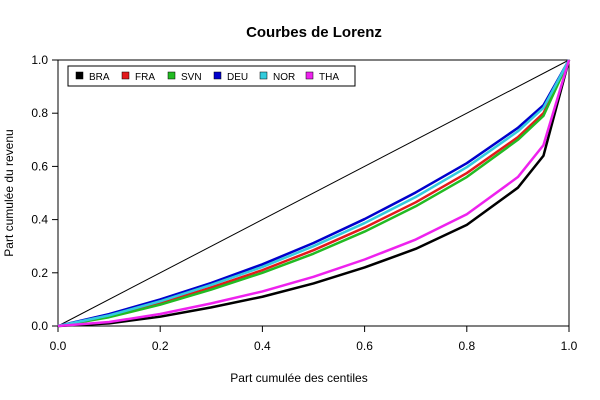 The image size is (600, 400). What do you see at coordinates (160, 346) in the screenshot?
I see `x-tick-label: 0.2` at bounding box center [160, 346].